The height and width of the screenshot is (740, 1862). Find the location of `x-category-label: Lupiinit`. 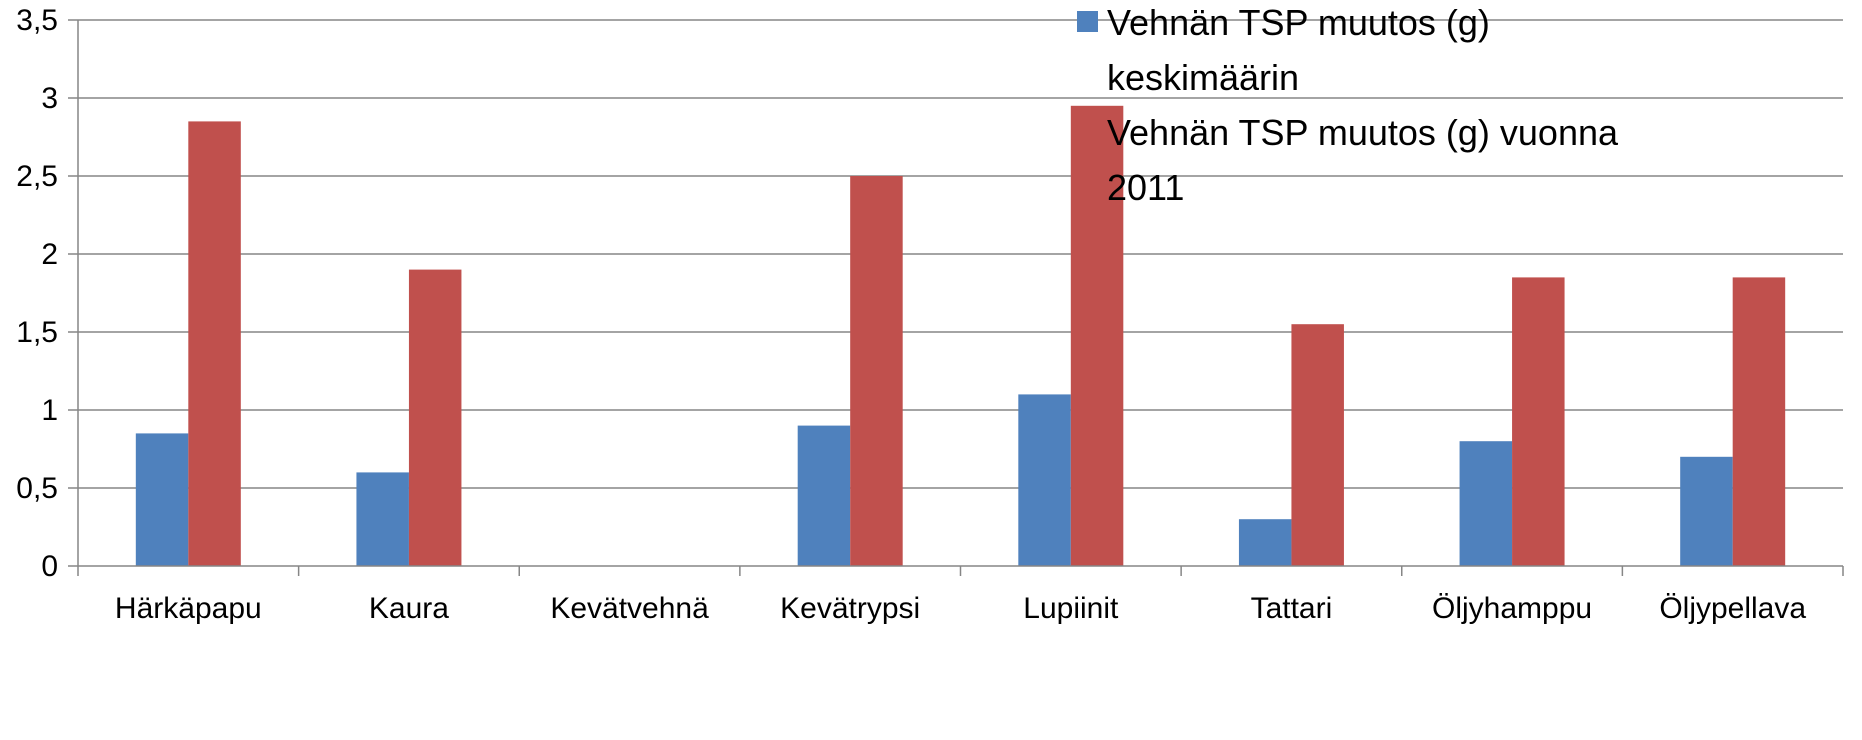

x-category-label: Lupiinit is located at coordinates (1071, 608).